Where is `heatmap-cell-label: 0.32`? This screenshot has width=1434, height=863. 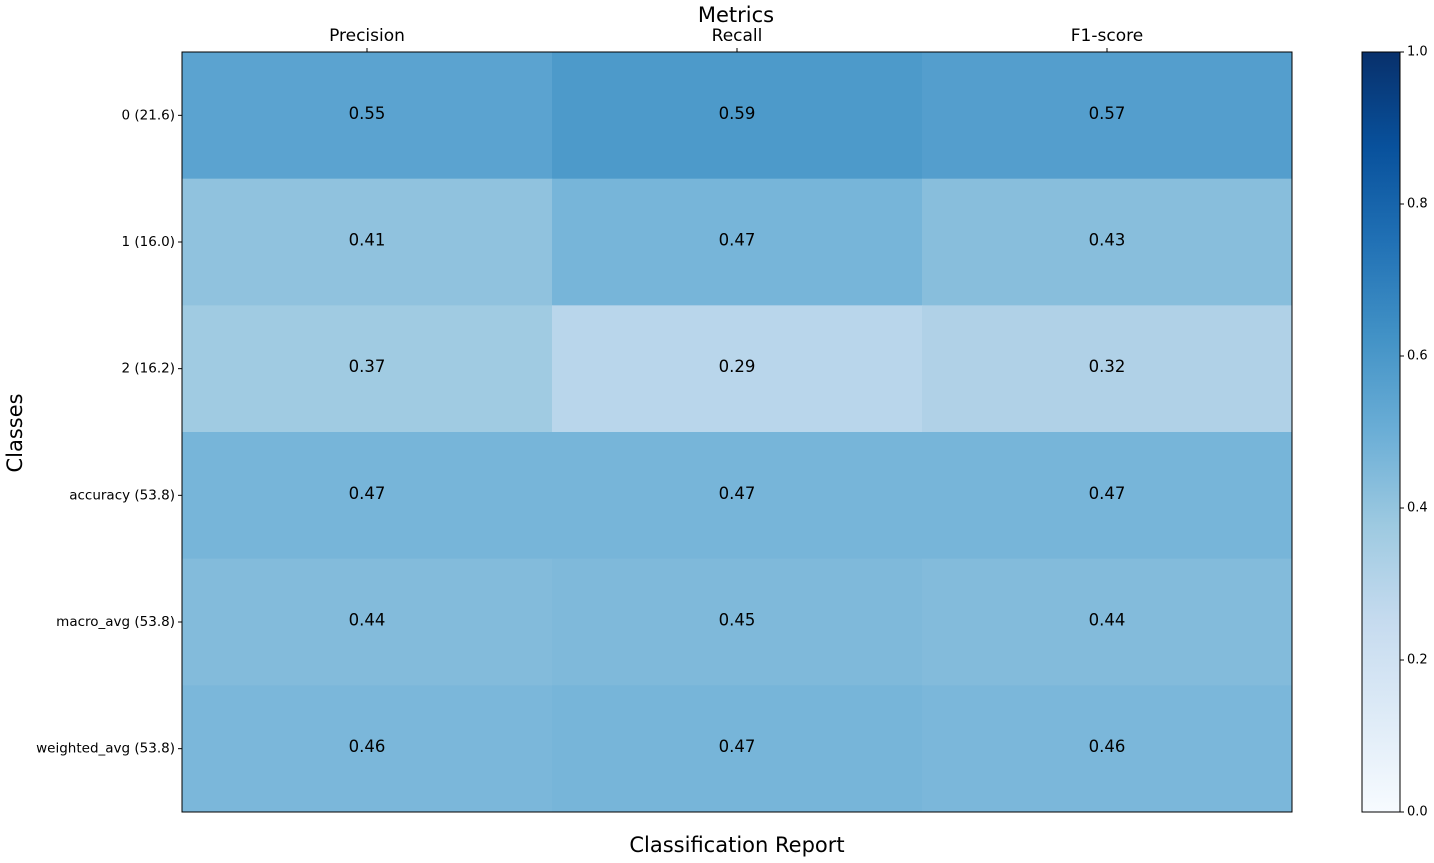
heatmap-cell-label: 0.32 is located at coordinates (1107, 366).